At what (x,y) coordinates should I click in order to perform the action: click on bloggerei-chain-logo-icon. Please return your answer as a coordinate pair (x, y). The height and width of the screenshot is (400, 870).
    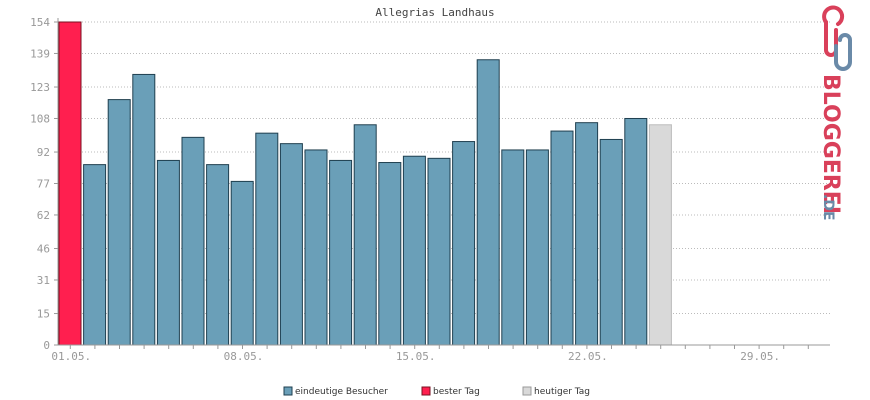
    Looking at the image, I should click on (837, 38).